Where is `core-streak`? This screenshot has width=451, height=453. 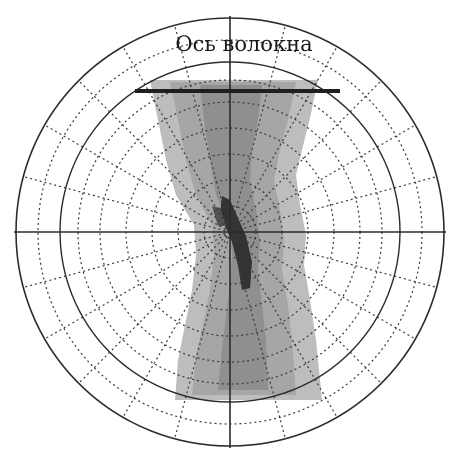
core-streak is located at coordinates (236, 243).